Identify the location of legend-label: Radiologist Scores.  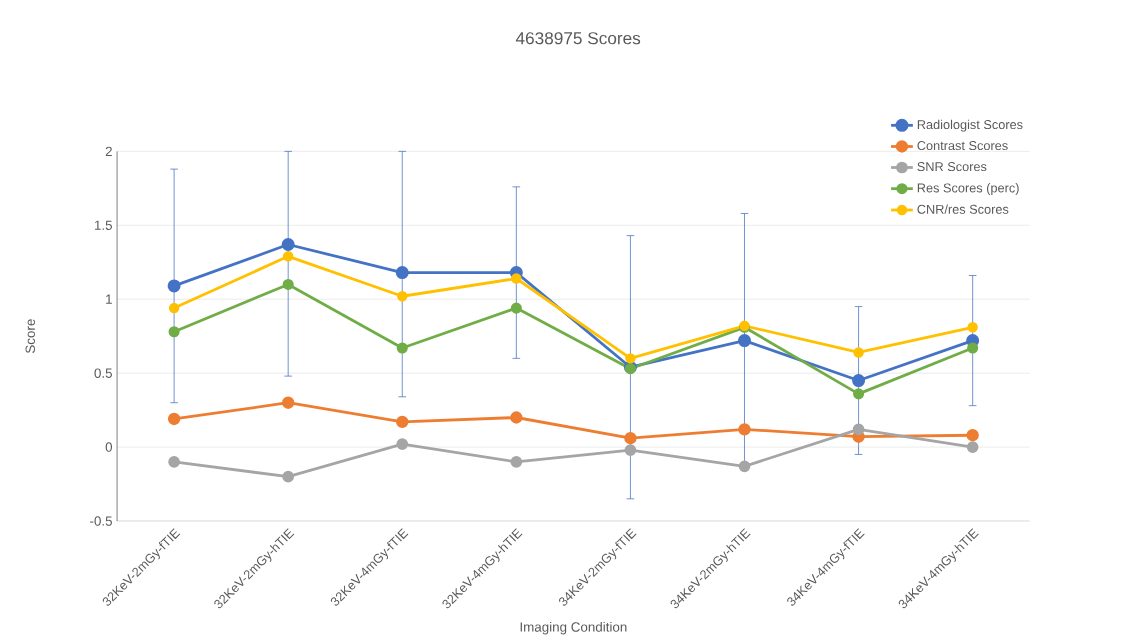
(970, 125).